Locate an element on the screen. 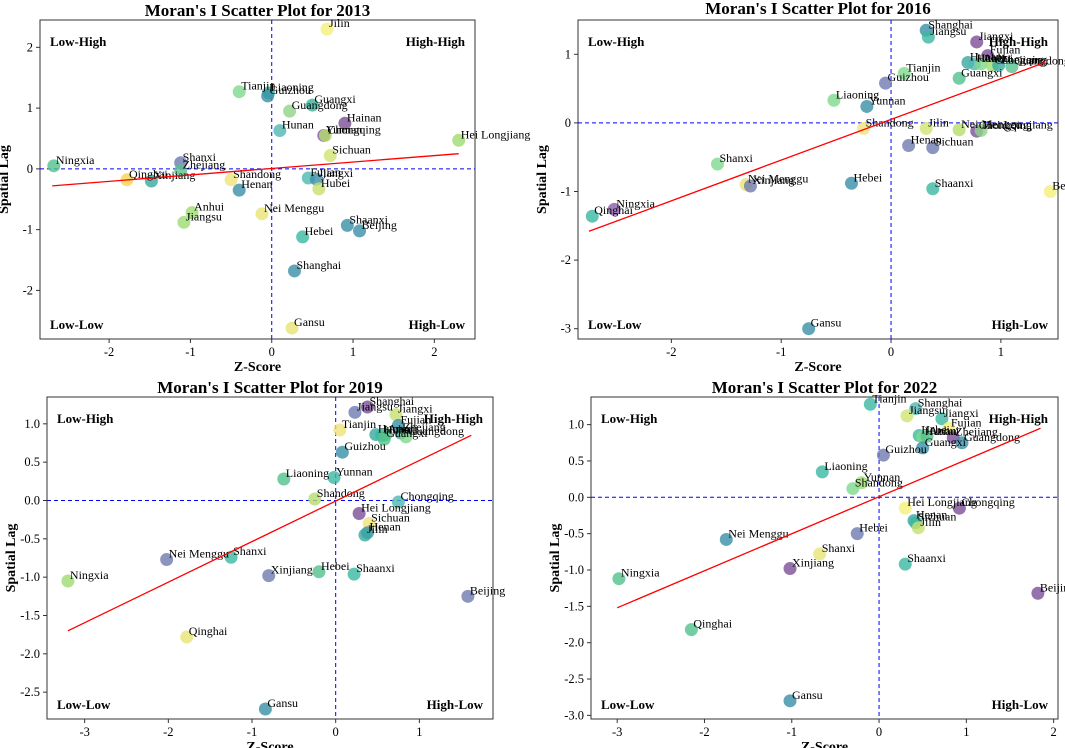 The image size is (1065, 748). point-label: Hei Longjiang is located at coordinates (396, 508).